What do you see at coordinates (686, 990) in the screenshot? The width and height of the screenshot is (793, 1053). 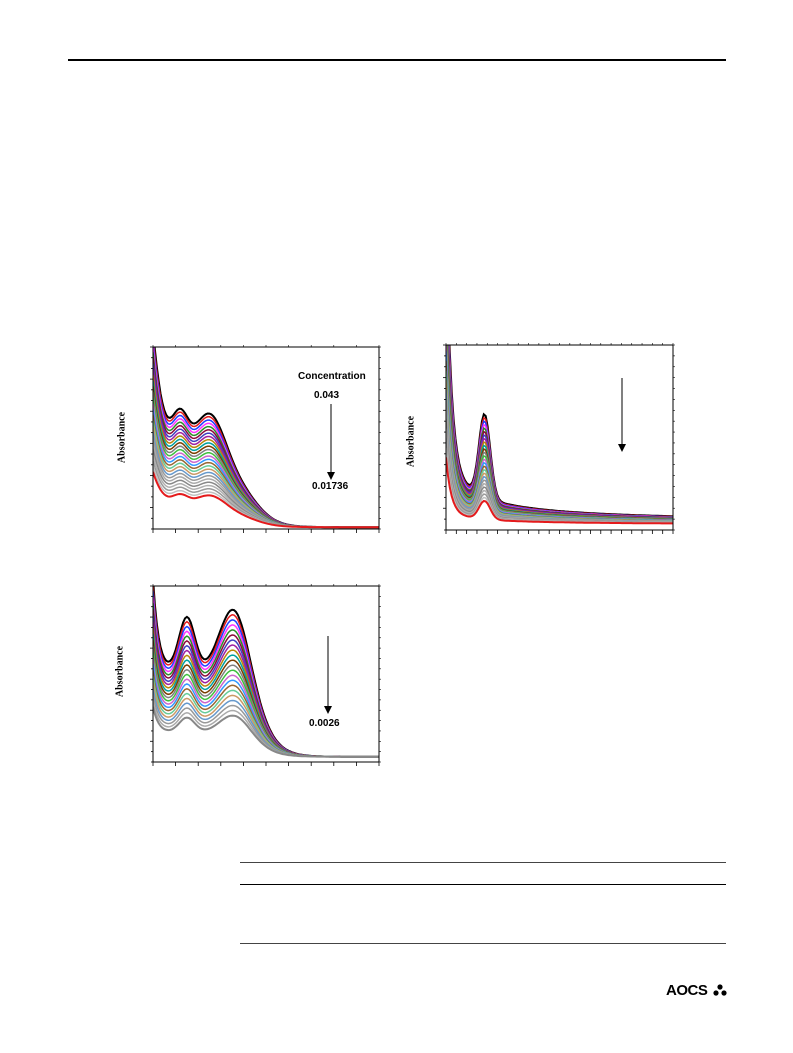 I see `logo-text: AOCS` at bounding box center [686, 990].